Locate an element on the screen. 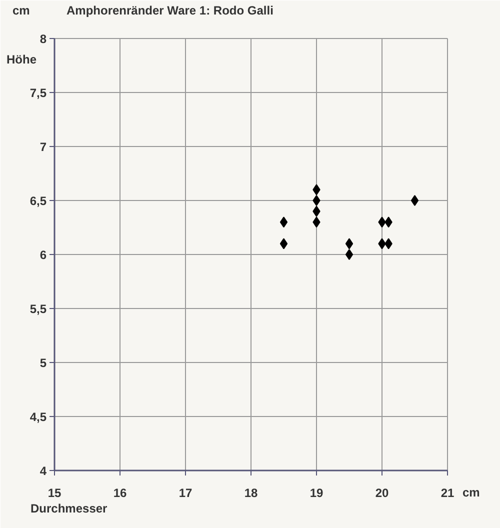  x-tick-label: 20 is located at coordinates (382, 493).